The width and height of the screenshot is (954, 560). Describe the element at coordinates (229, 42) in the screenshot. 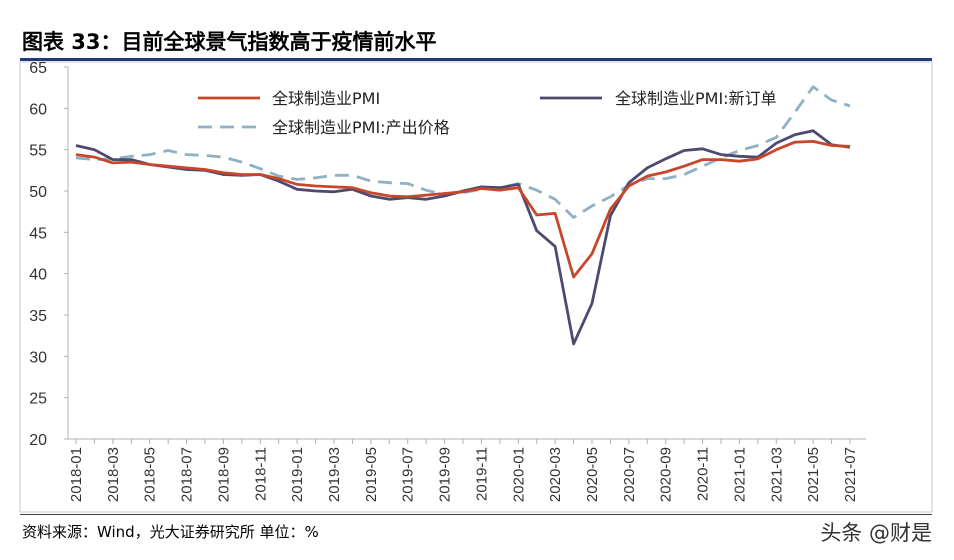

I see `chart-title: 图表 33：目前全球景气指数高于疫情前水平` at that location.